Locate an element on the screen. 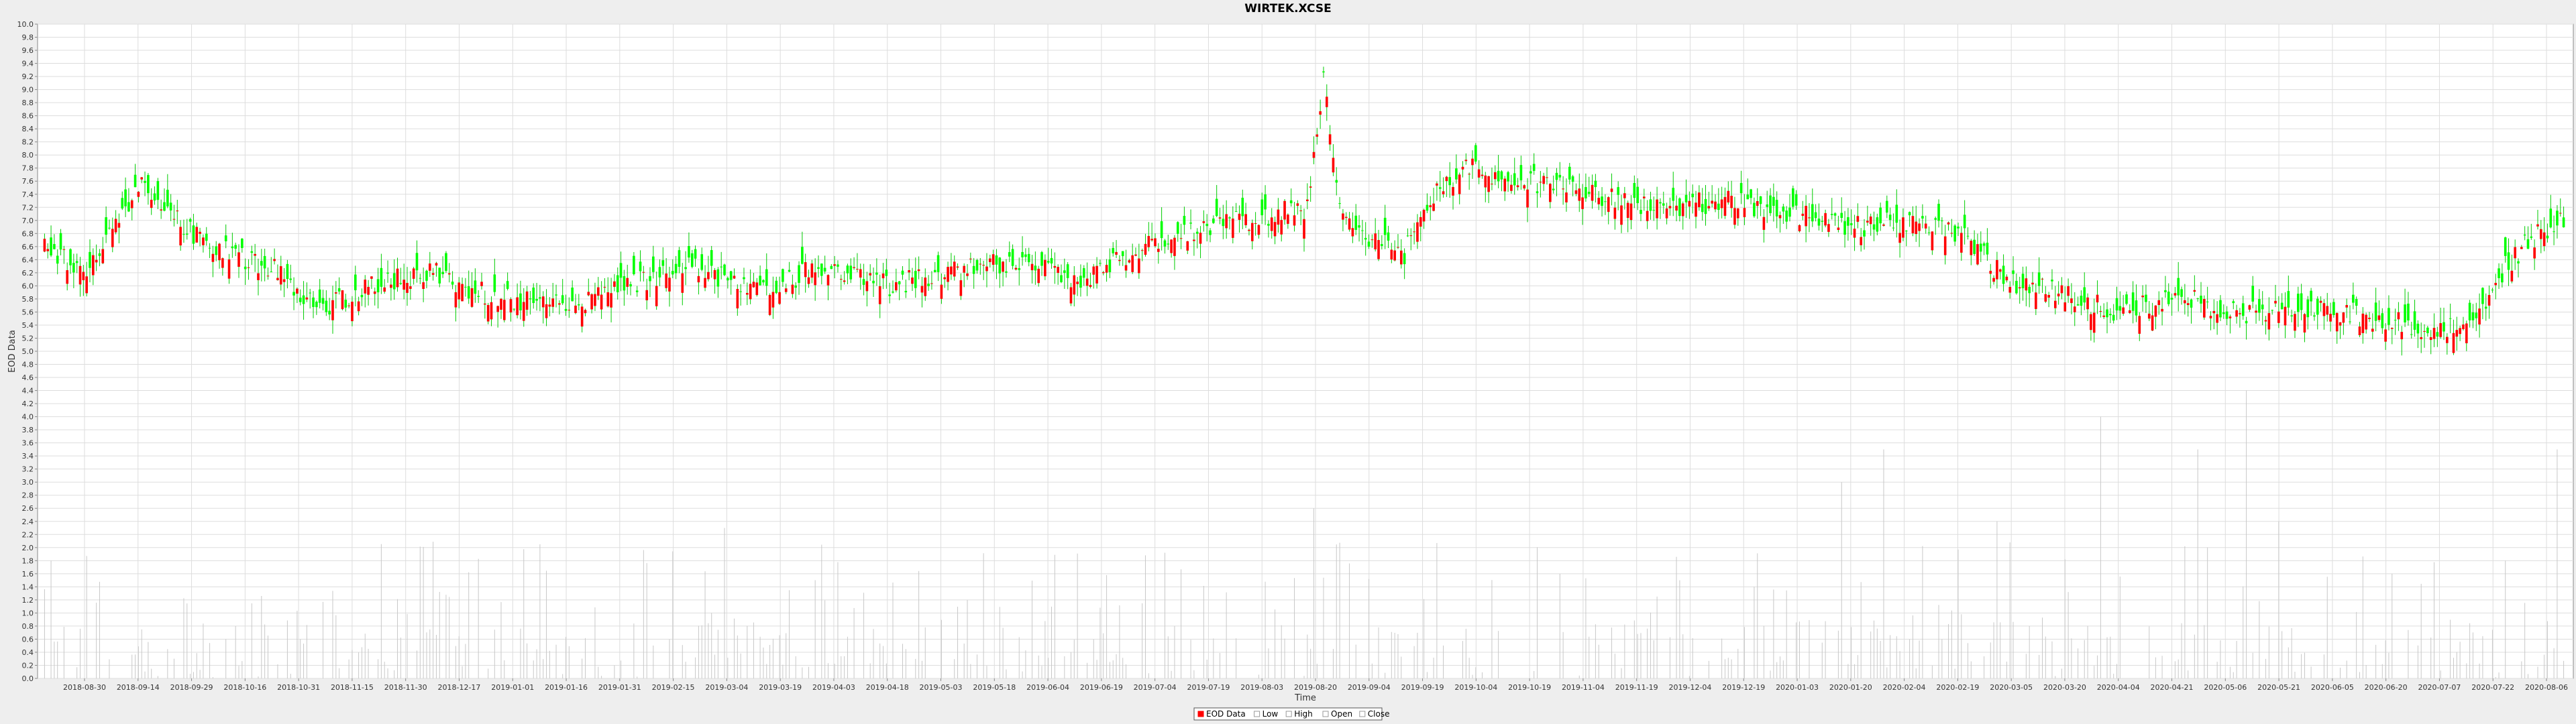 The image size is (2576, 724). y-tick-label: 3.4 is located at coordinates (28, 457).